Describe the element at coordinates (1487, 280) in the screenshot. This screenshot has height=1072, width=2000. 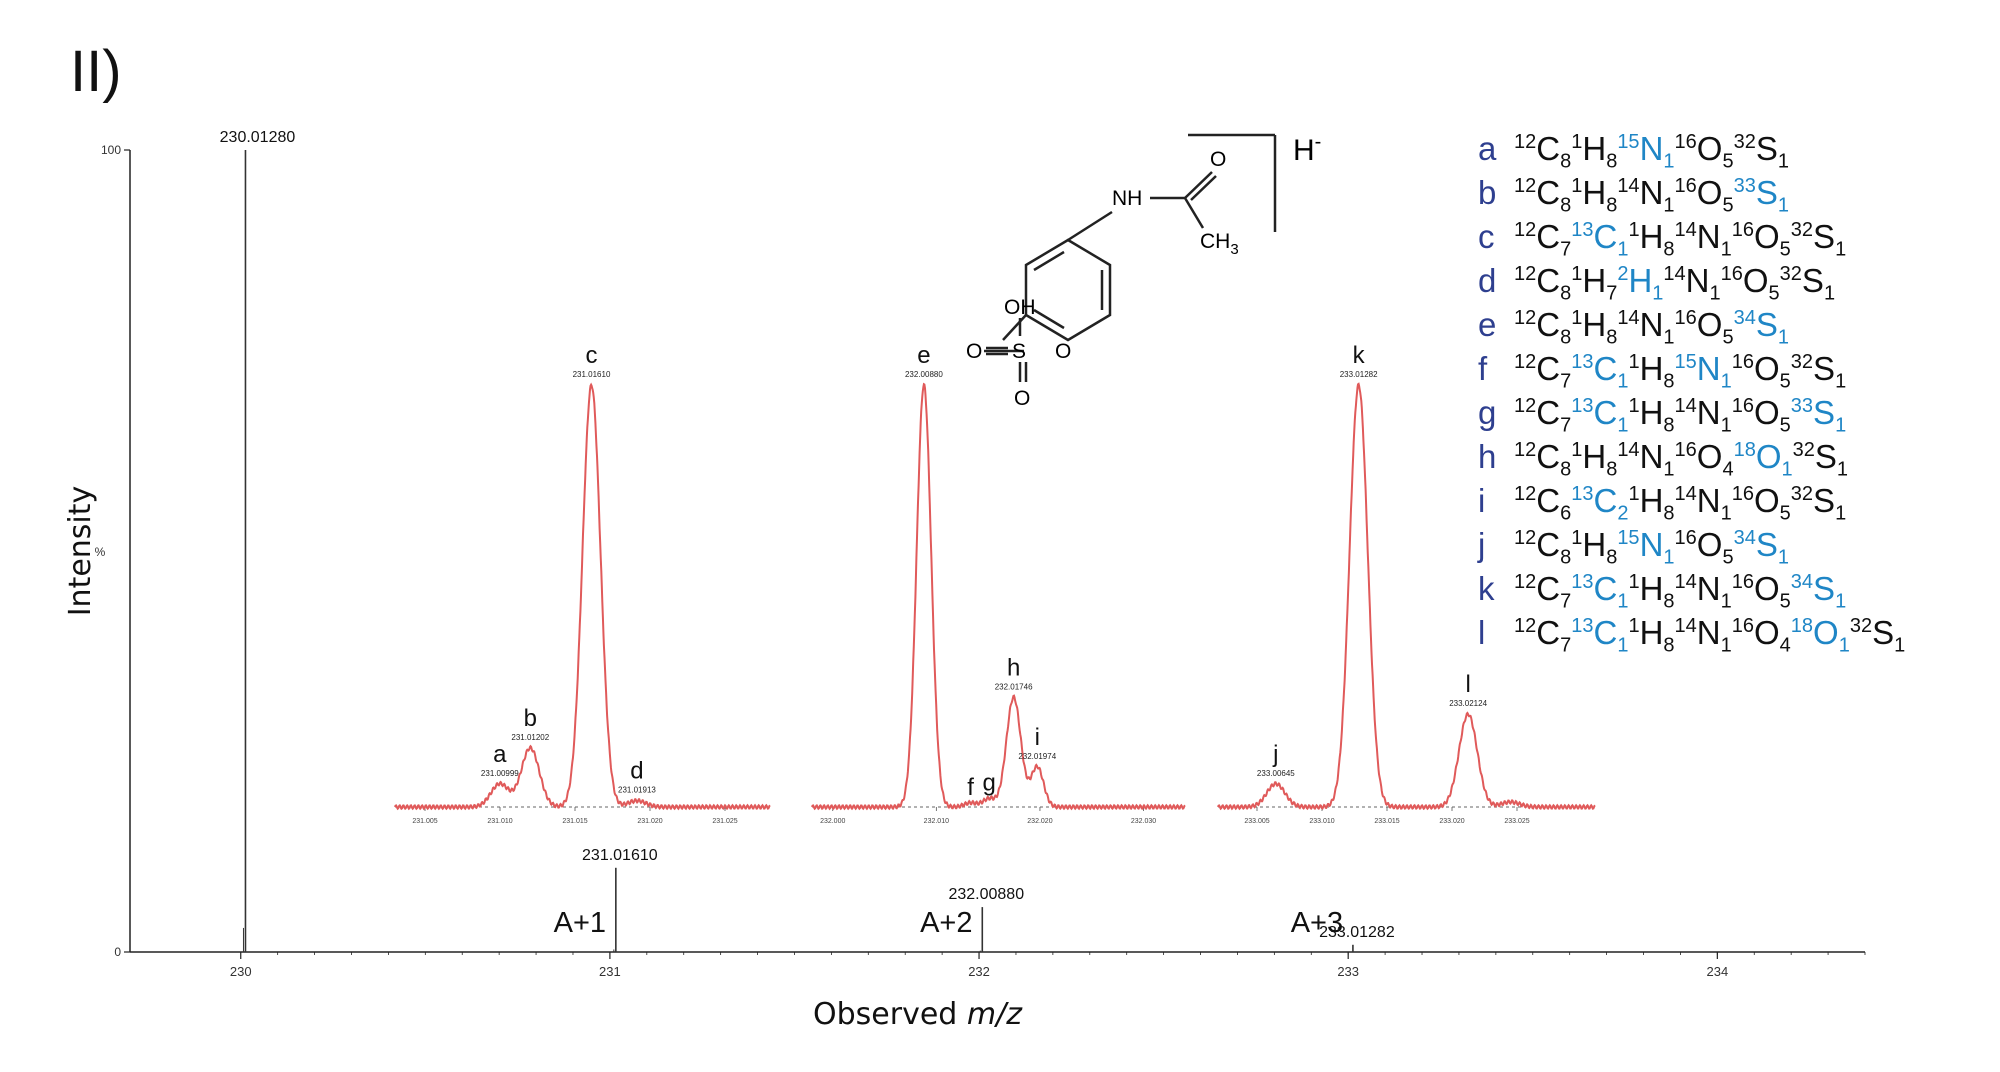
I see `legend-key: d` at that location.